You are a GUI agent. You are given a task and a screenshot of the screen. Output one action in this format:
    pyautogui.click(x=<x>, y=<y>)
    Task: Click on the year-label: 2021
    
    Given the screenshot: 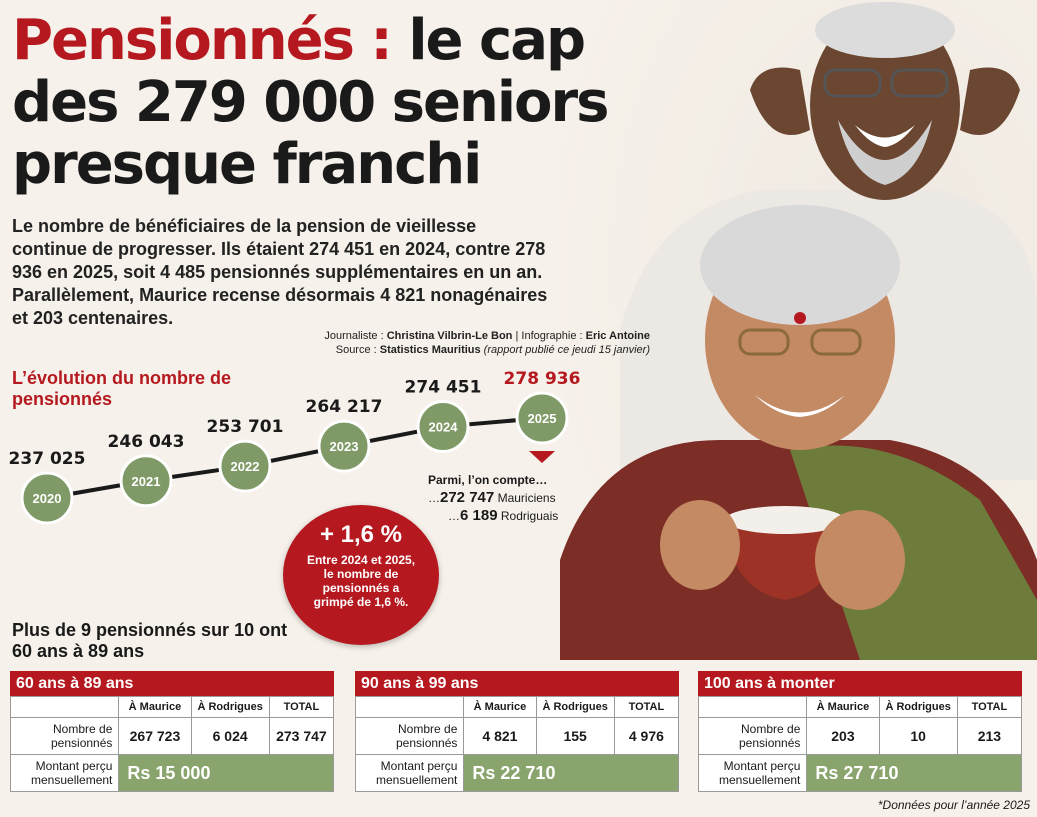 What is the action you would take?
    pyautogui.click(x=146, y=481)
    